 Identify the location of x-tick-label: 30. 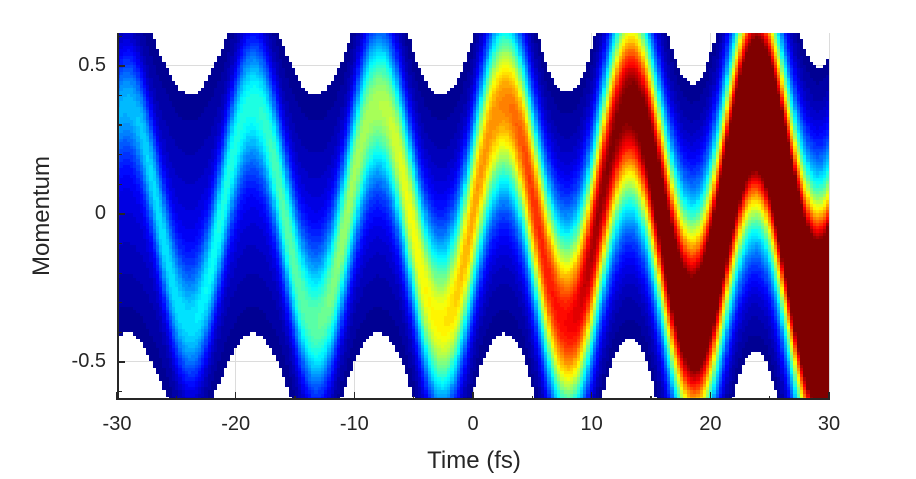
(829, 424).